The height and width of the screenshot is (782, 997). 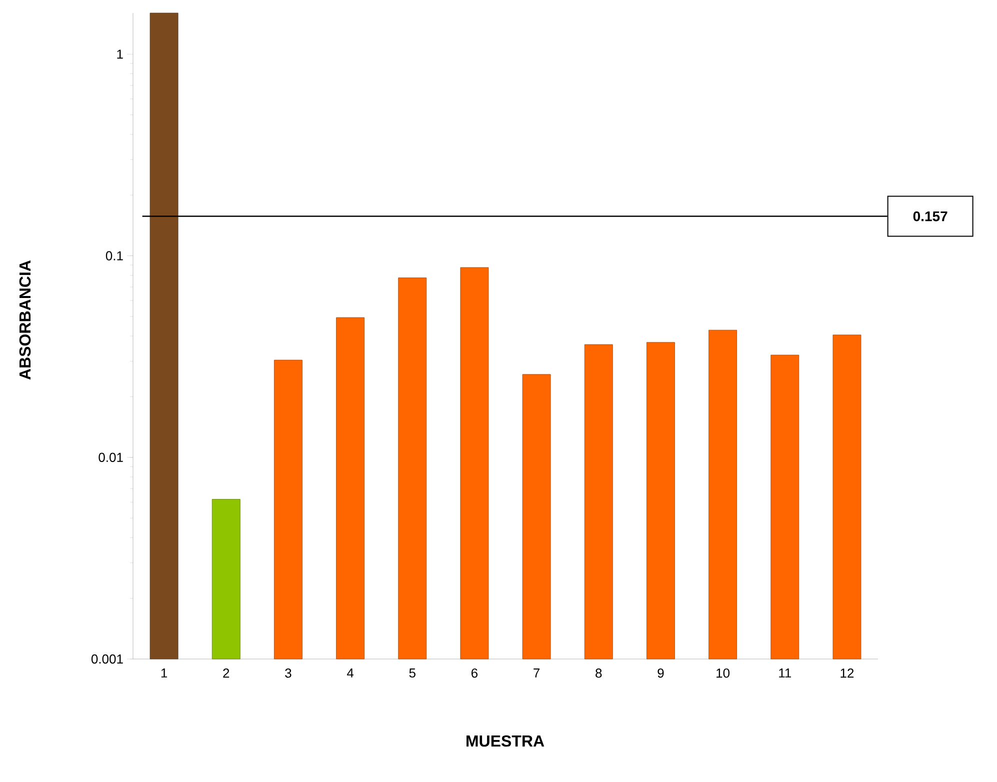 What do you see at coordinates (288, 673) in the screenshot?
I see `x-tick-label: 3` at bounding box center [288, 673].